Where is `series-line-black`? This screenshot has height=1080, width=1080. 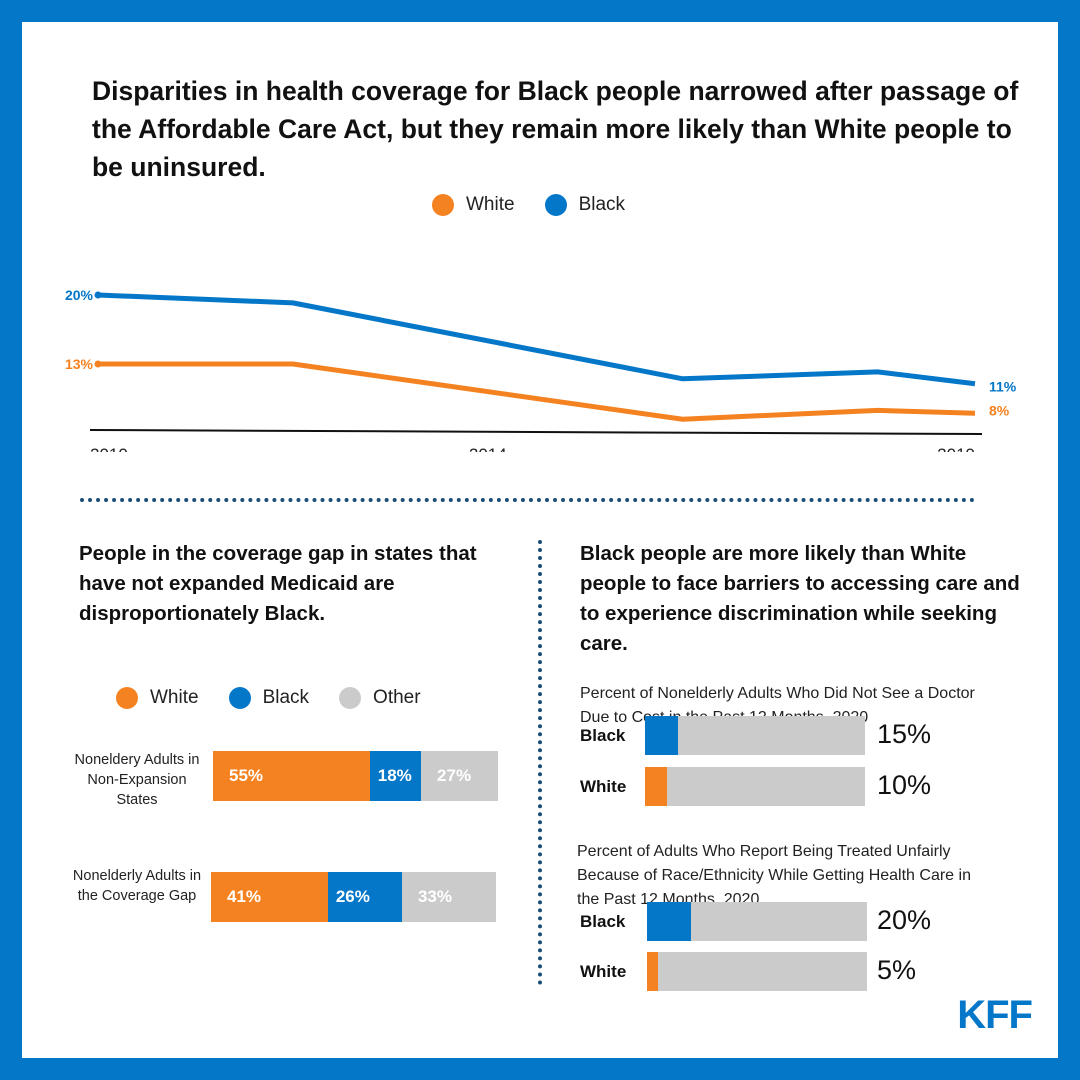 series-line-black is located at coordinates (536, 339).